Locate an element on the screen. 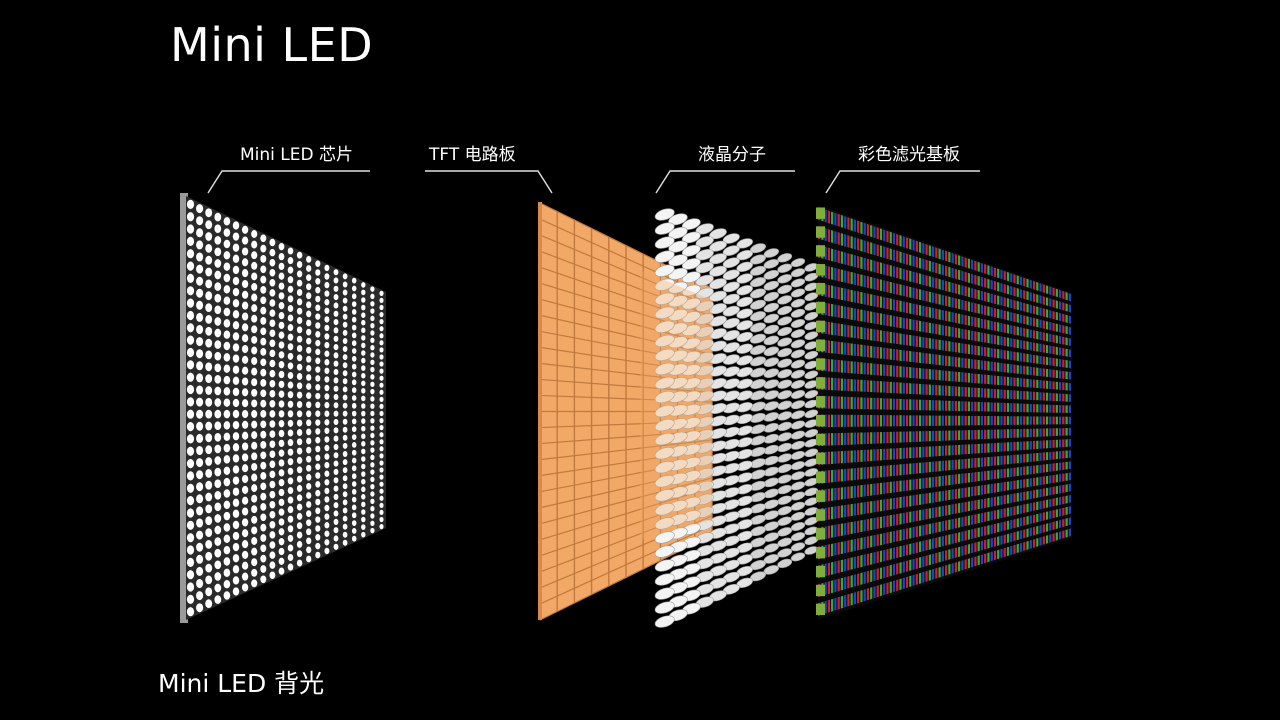 This screenshot has width=1280, height=720. tft-grid-line is located at coordinates (626, 386).